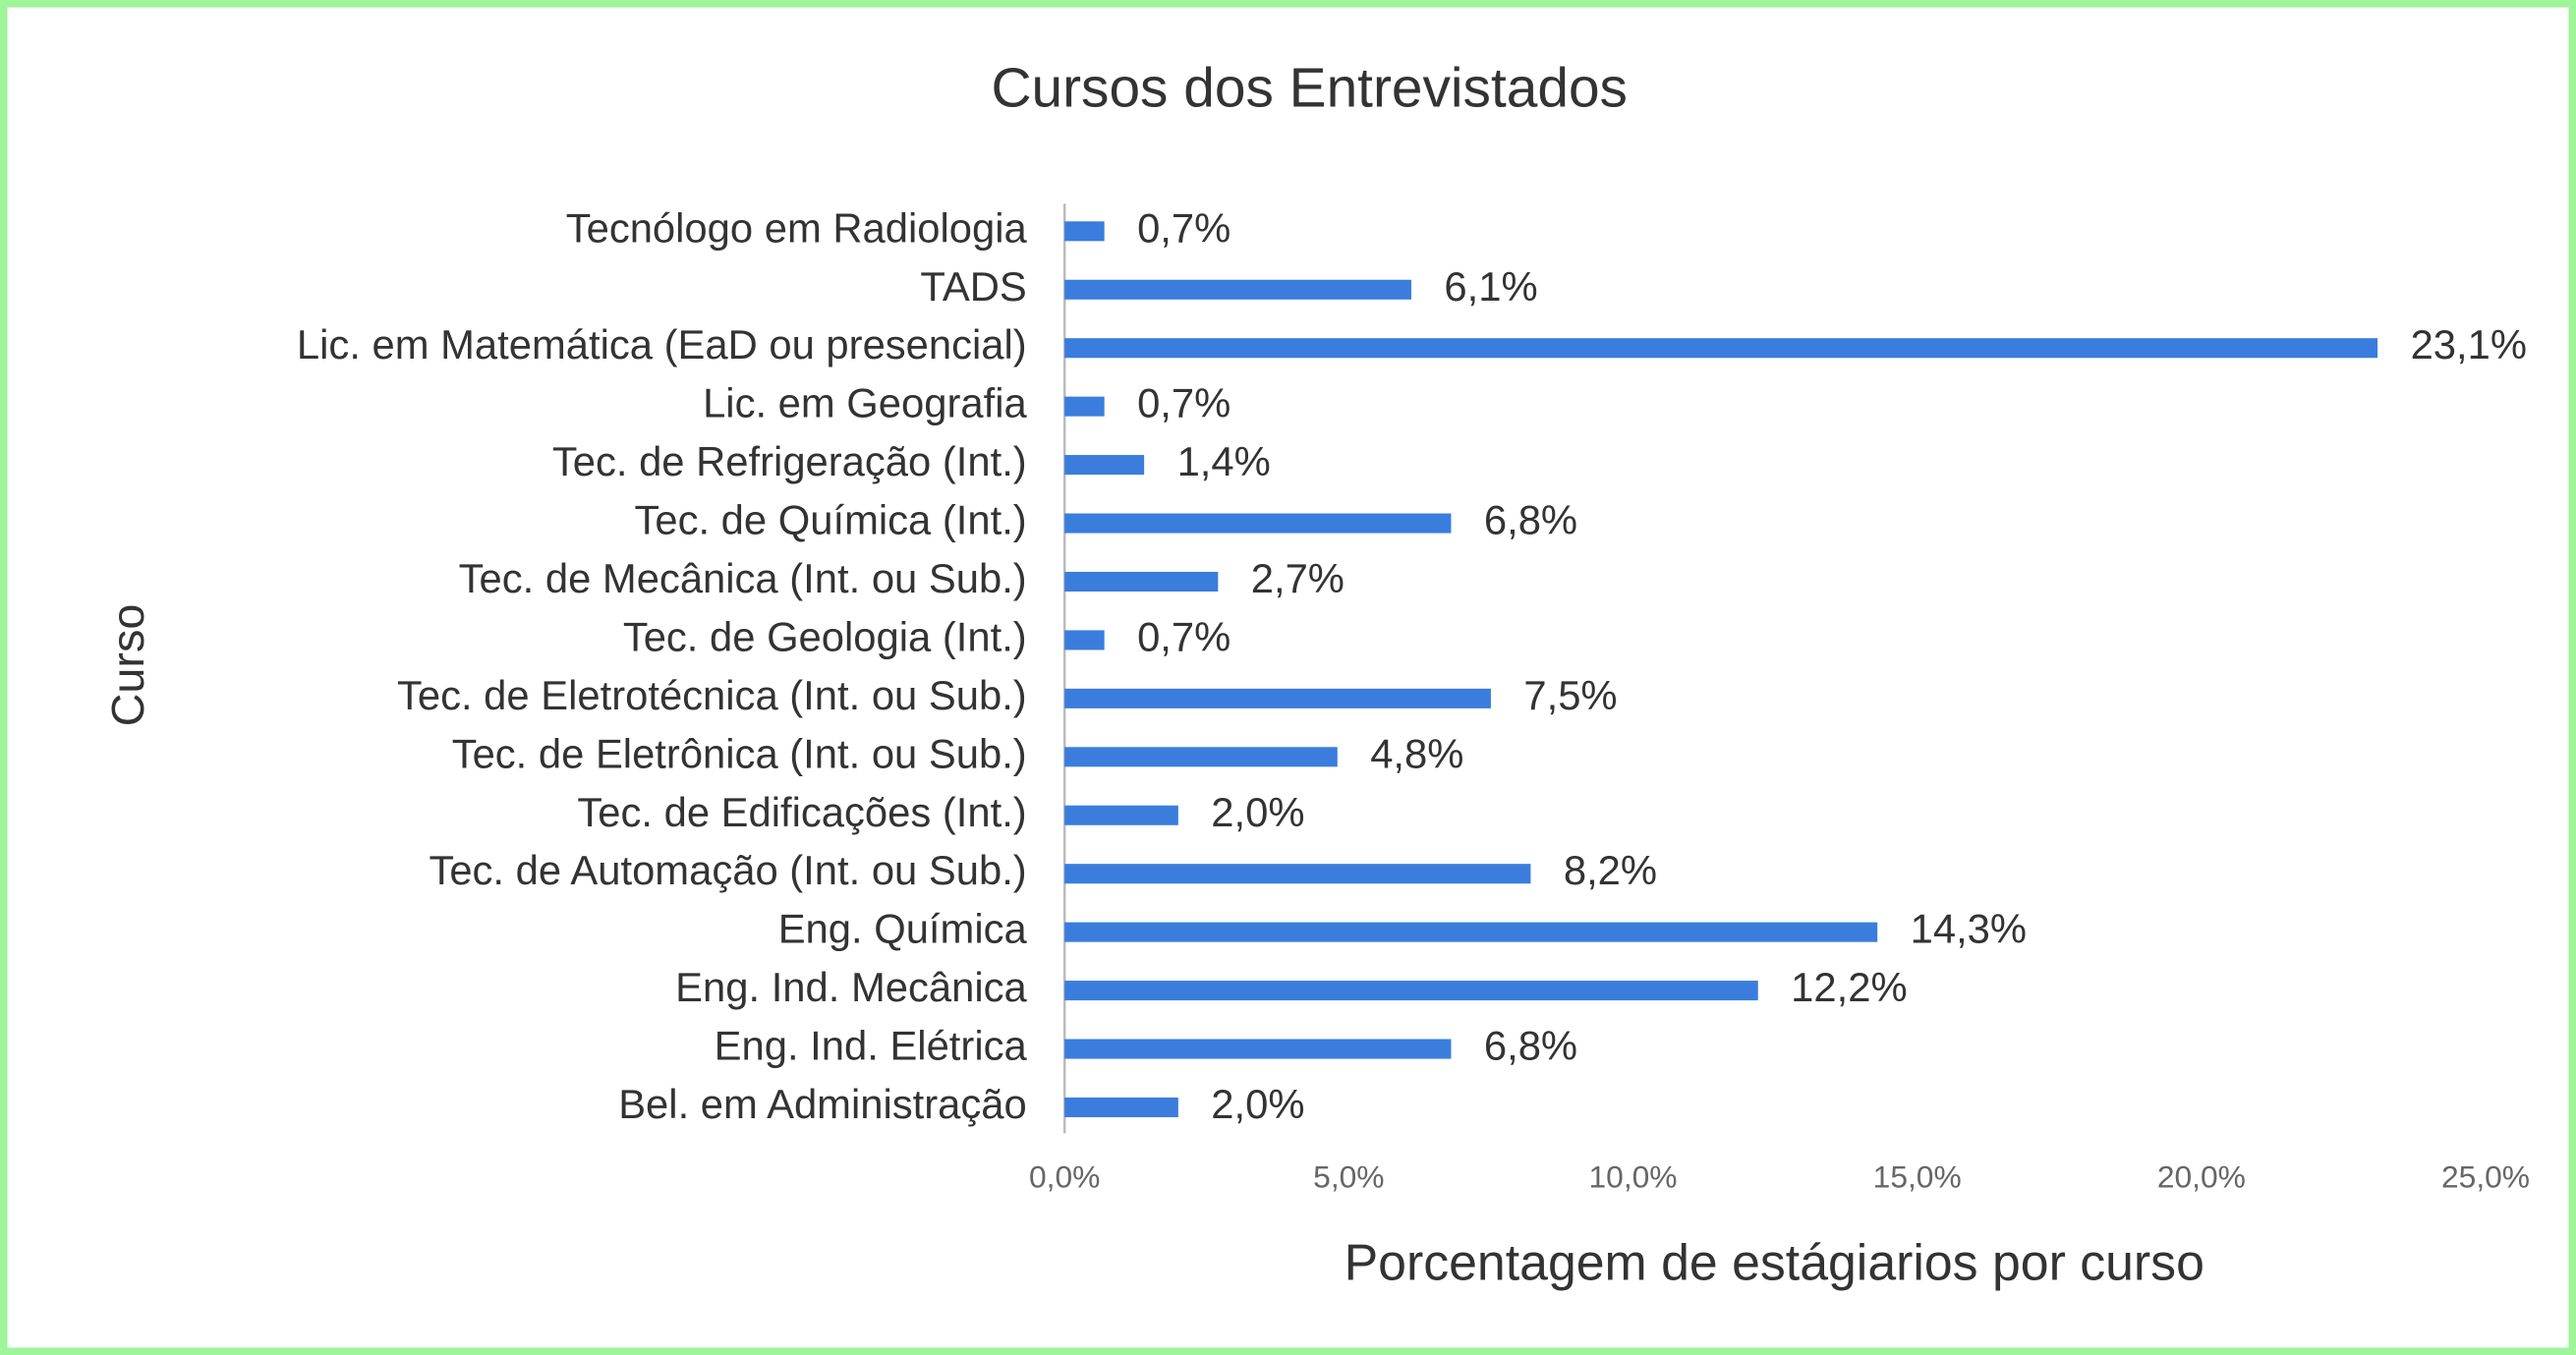  Describe the element at coordinates (1064, 1177) in the screenshot. I see `x-tick-label: 0,0%` at that location.